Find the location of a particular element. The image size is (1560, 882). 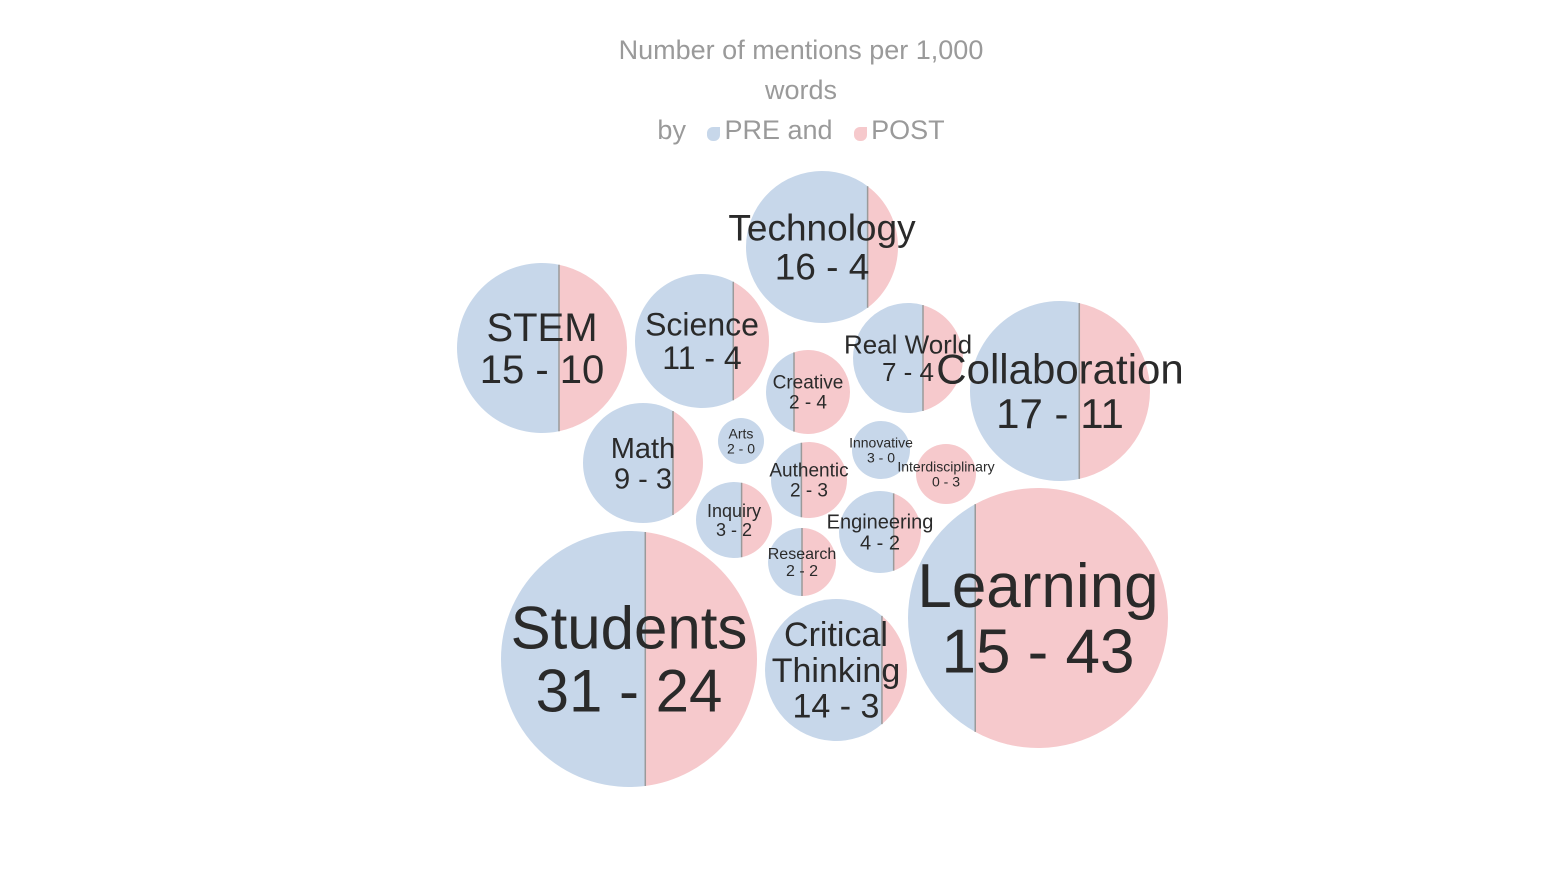

bubble-value-label: 0 - 3 is located at coordinates (946, 481).